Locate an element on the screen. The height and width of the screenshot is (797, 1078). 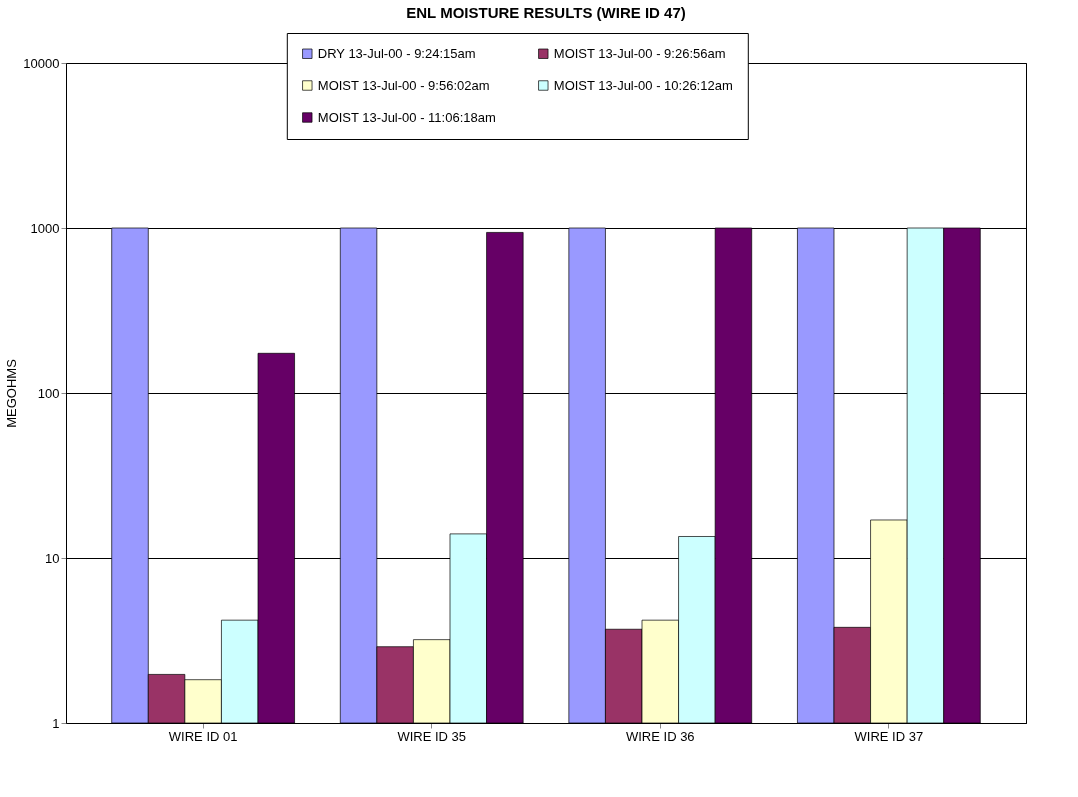
legend-label: MOIST 13-Jul-00 - 11:06:18am is located at coordinates (406, 117).